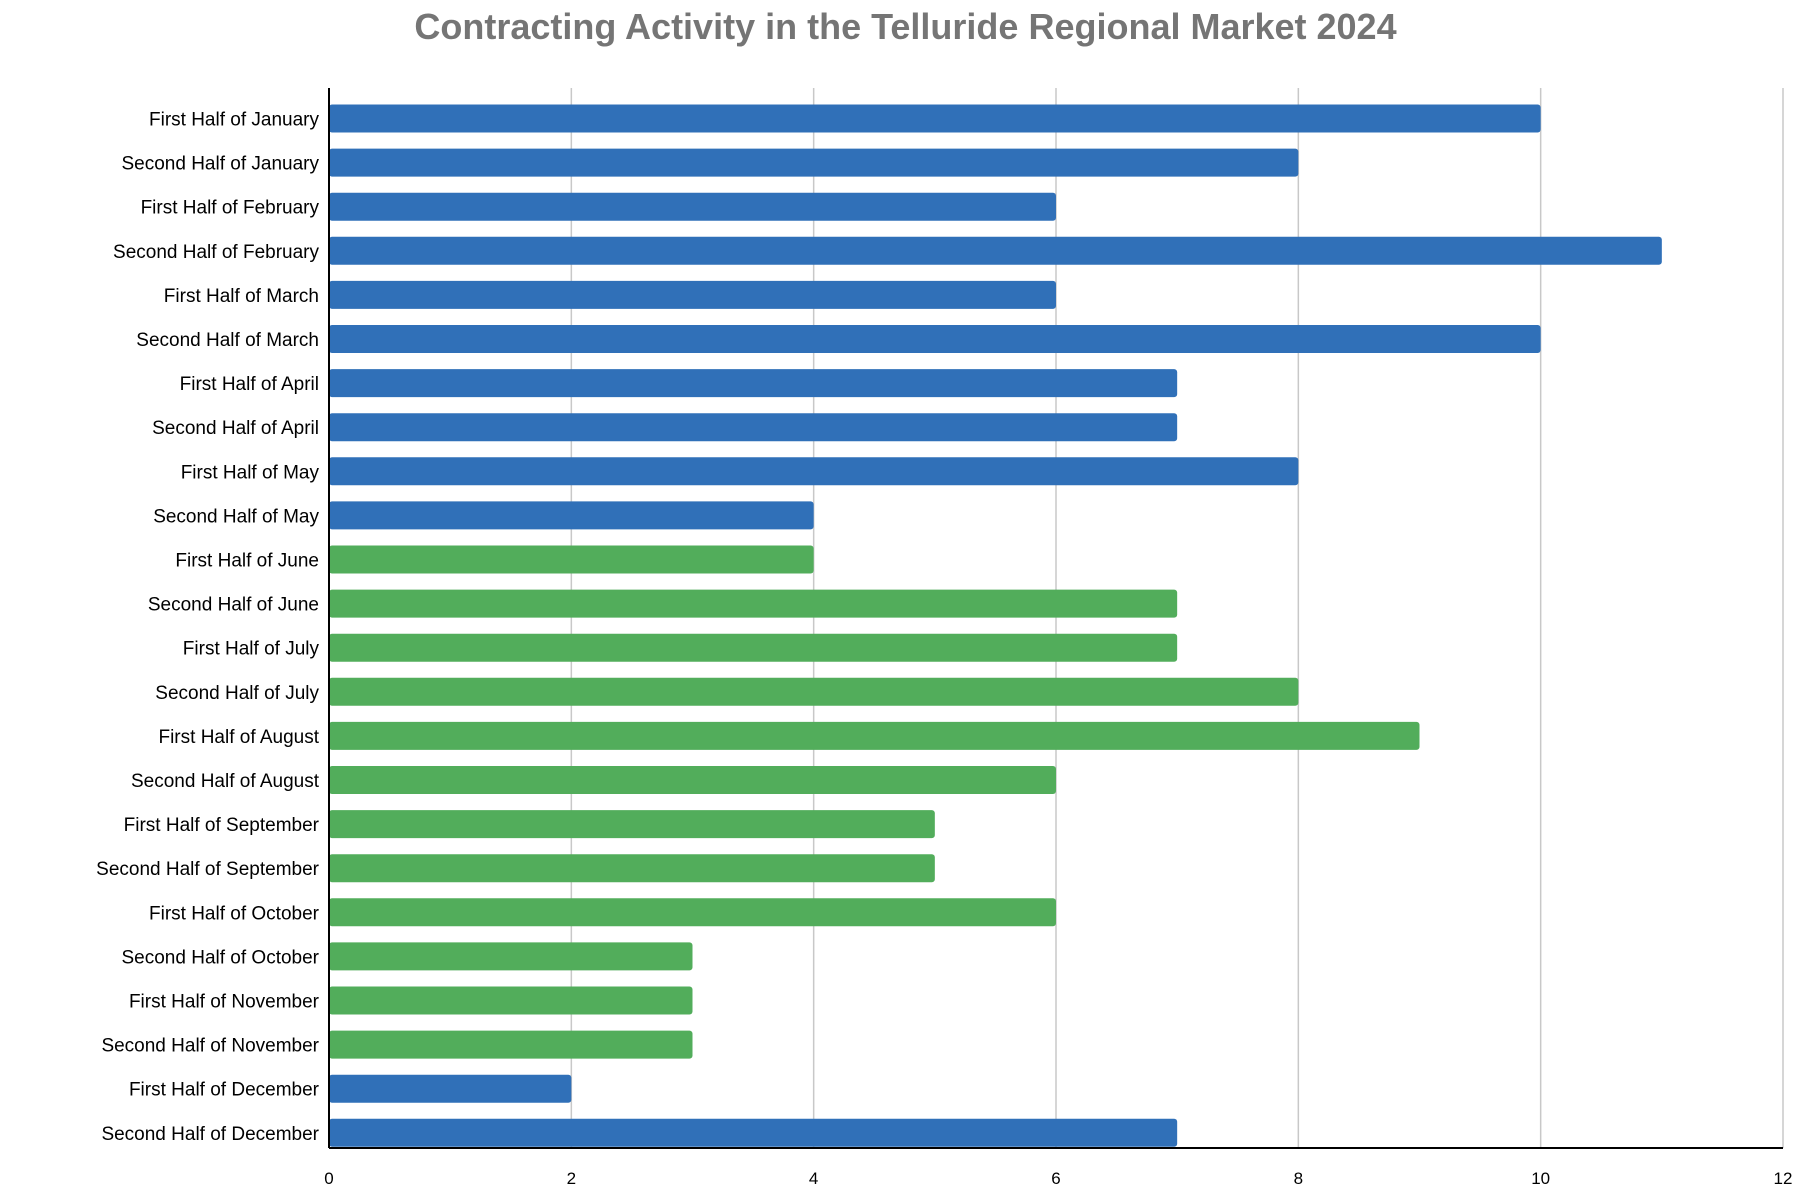 This screenshot has width=1811, height=1191. I want to click on x-tick-label: 10, so click(1540, 1178).